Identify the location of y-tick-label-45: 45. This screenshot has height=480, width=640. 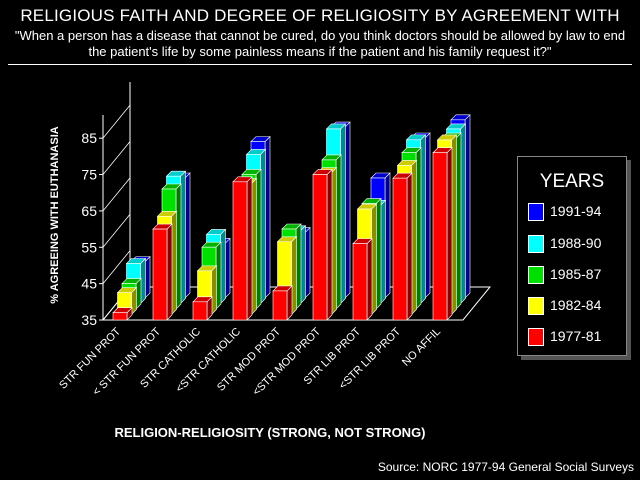
(89, 284).